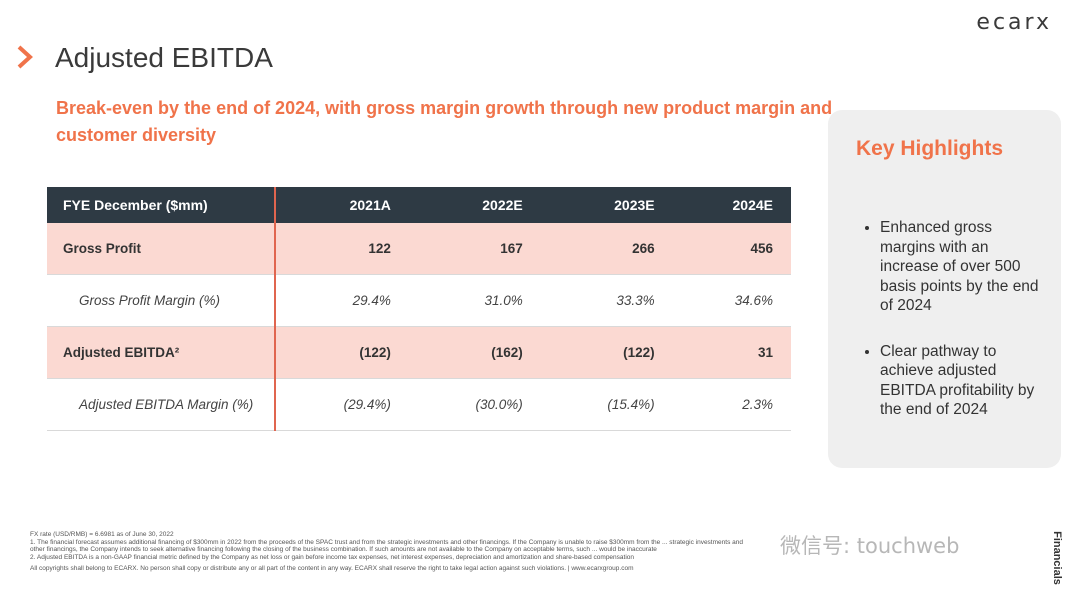 This screenshot has height=591, width=1080. Describe the element at coordinates (161, 249) in the screenshot. I see `row-label: Gross Profit` at that location.